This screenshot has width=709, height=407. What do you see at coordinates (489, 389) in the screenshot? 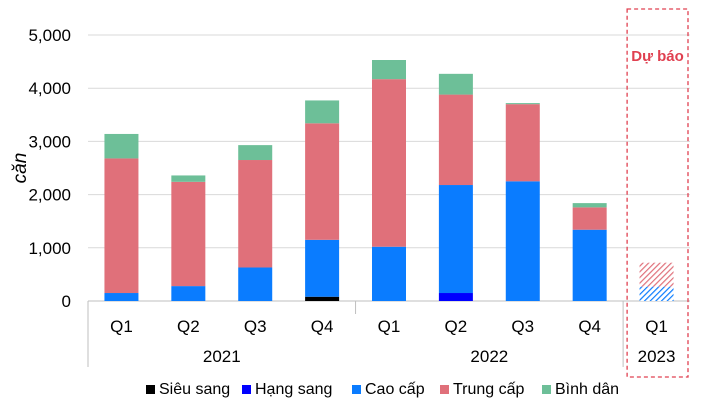
I see `legend-label: Trung cấp` at bounding box center [489, 389].